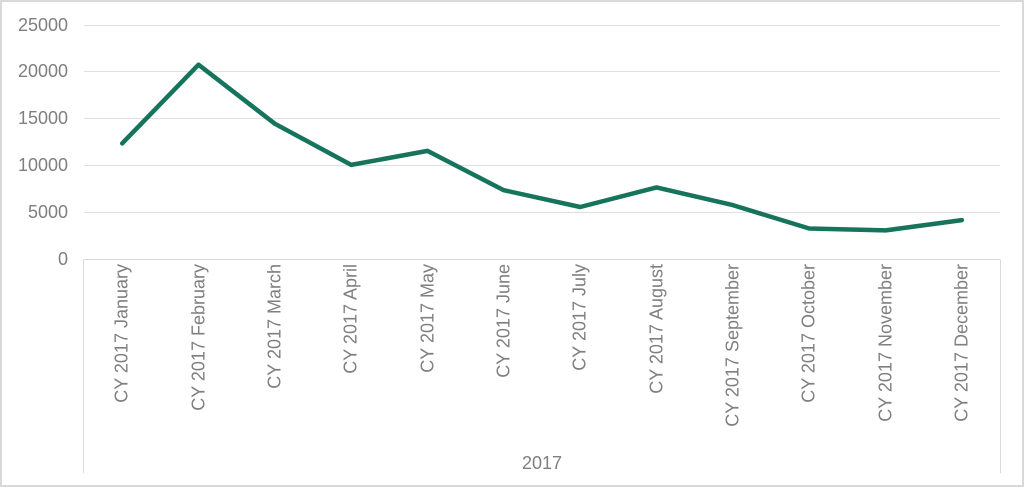  Describe the element at coordinates (42, 118) in the screenshot. I see `y-axis-tick-label: 15000` at that location.